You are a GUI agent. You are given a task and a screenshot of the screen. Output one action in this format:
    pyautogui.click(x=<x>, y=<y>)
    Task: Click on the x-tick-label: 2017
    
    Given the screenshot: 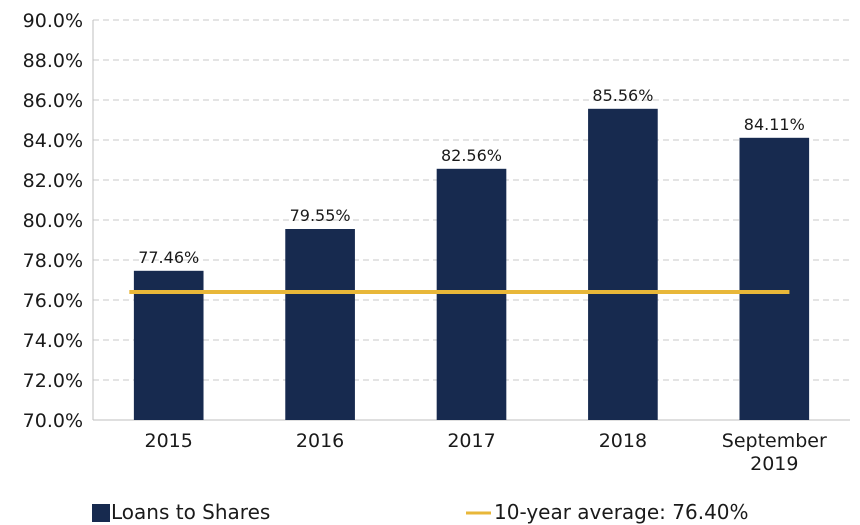 What is the action you would take?
    pyautogui.click(x=471, y=441)
    